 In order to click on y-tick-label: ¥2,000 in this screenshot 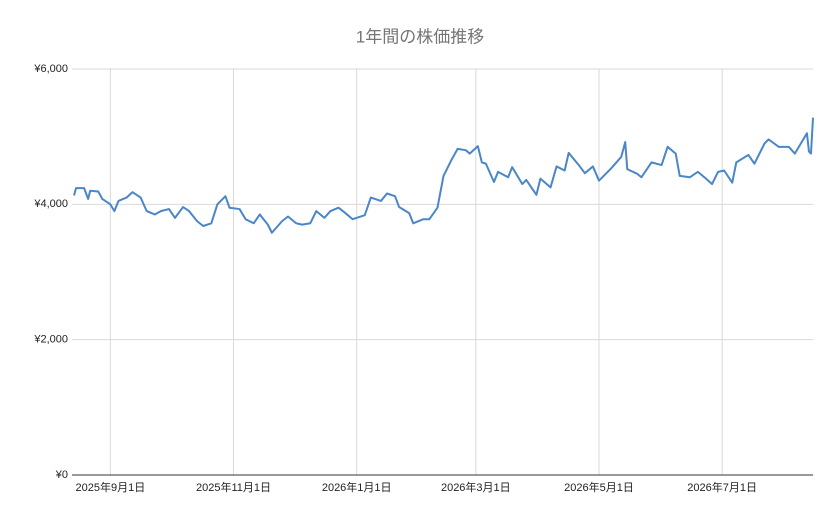, I will do `click(50, 340)`.